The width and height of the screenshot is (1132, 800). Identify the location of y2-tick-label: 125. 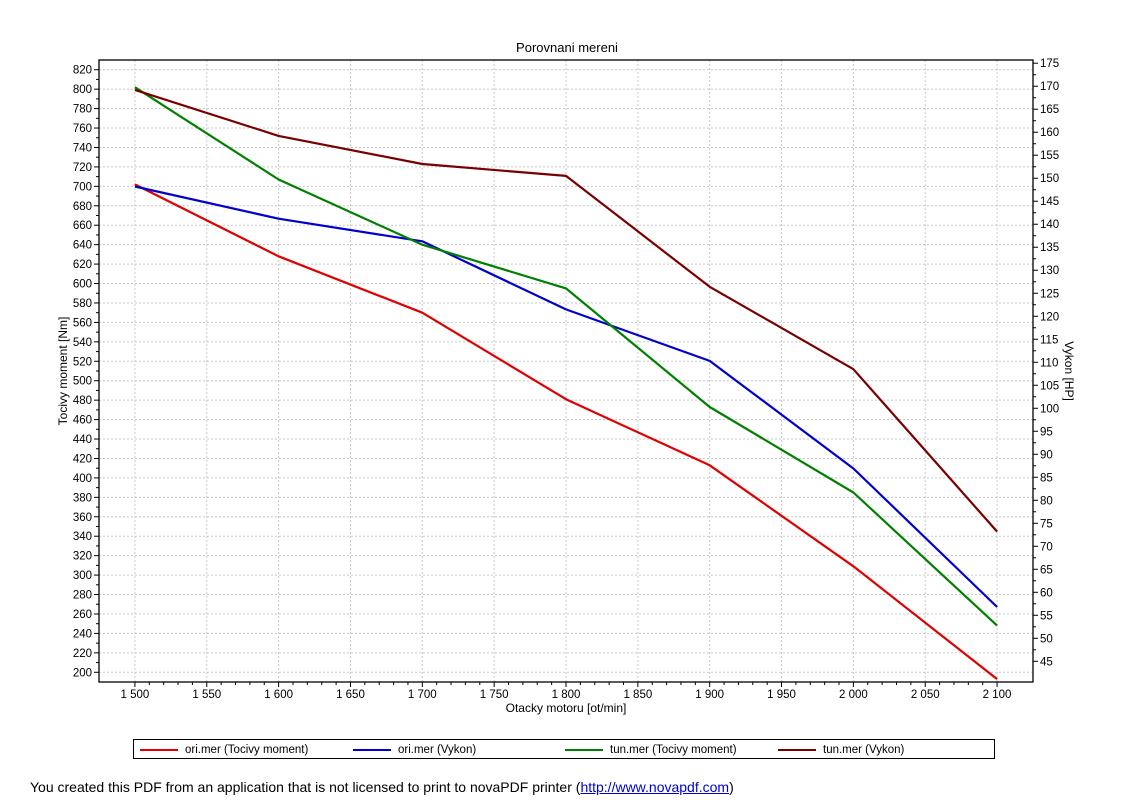
(1049, 294).